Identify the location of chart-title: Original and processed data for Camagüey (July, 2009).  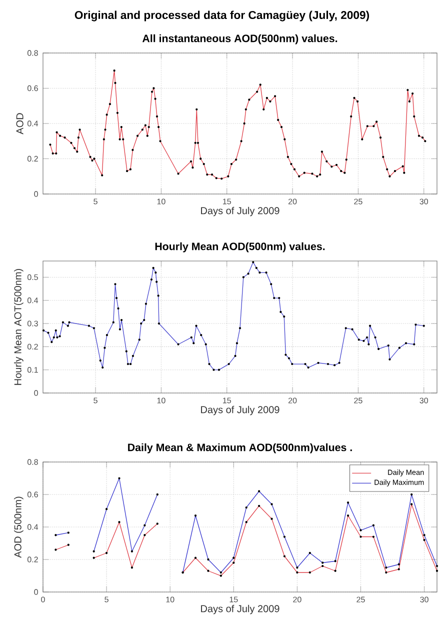
(221, 16).